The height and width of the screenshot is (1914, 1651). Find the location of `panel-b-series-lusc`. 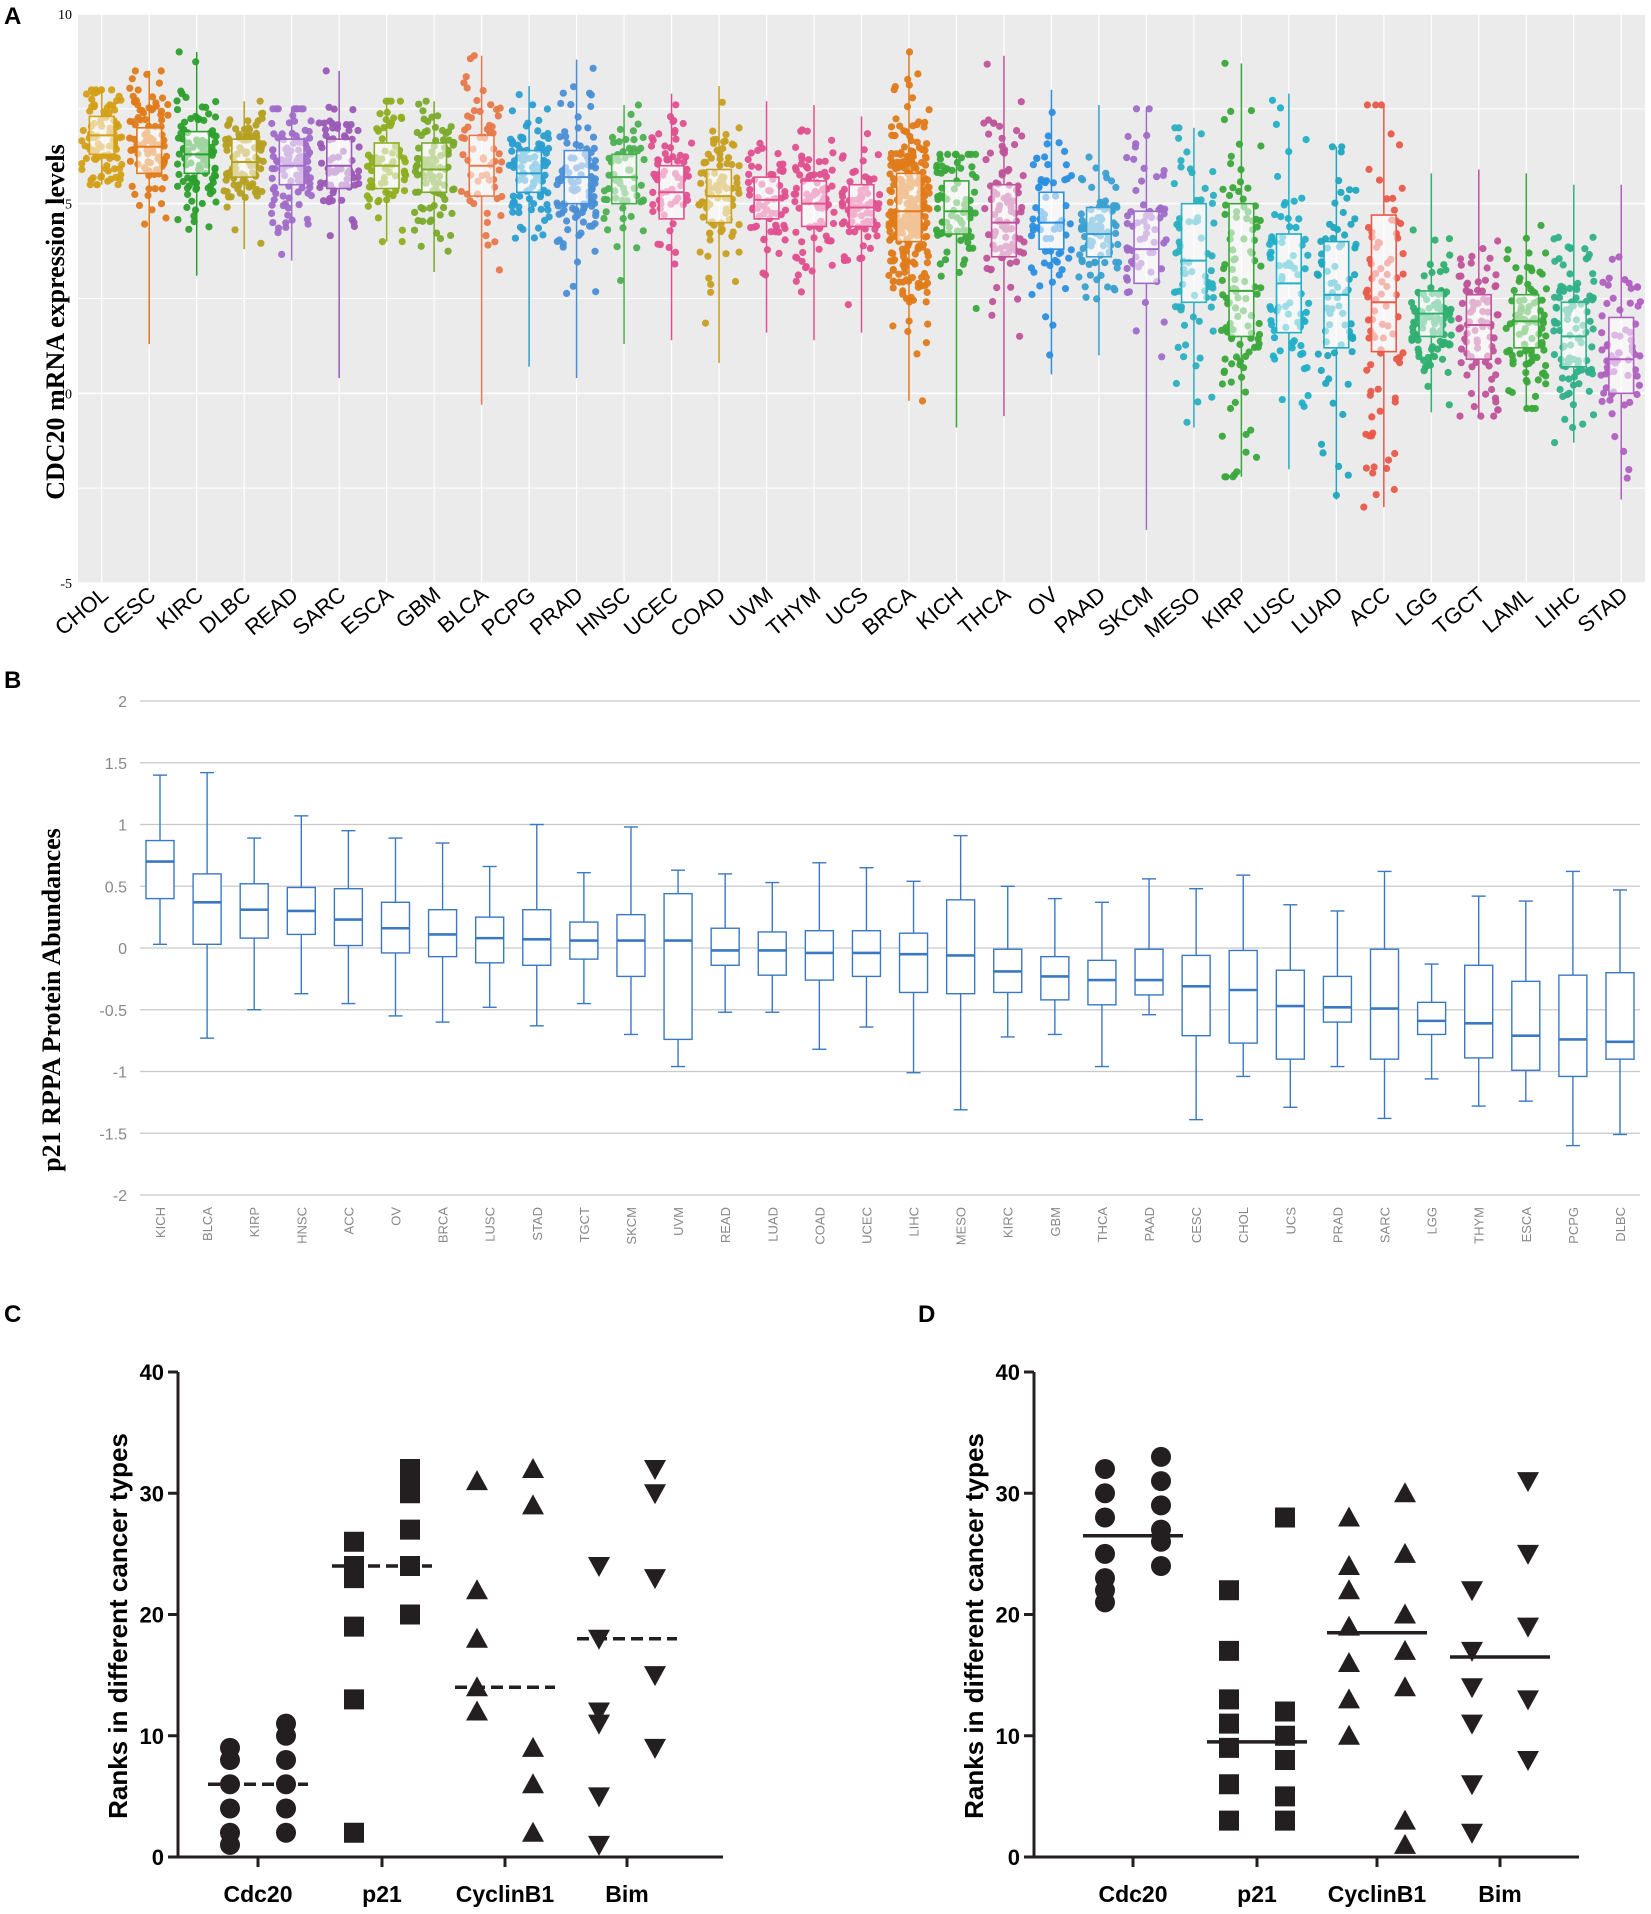

panel-b-series-lusc is located at coordinates (489, 936).